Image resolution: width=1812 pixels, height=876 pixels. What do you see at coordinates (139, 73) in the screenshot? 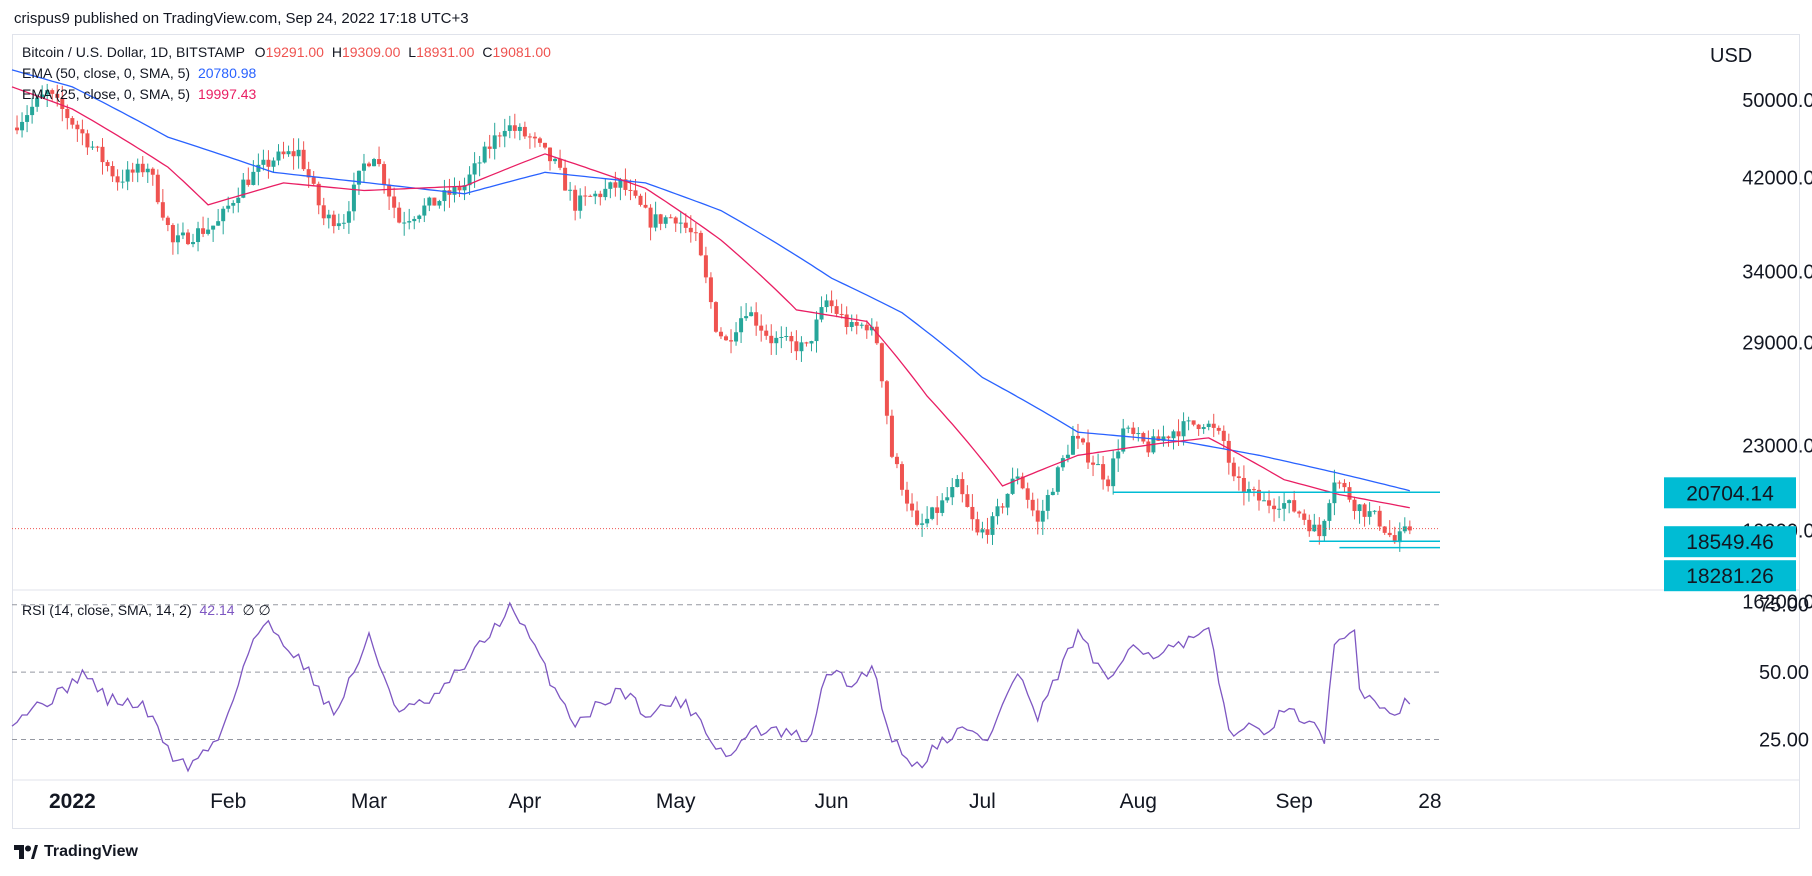
I see `legend-ema50-row: EMA (50, close, 0, SMA, 5) 20780.98` at bounding box center [139, 73].